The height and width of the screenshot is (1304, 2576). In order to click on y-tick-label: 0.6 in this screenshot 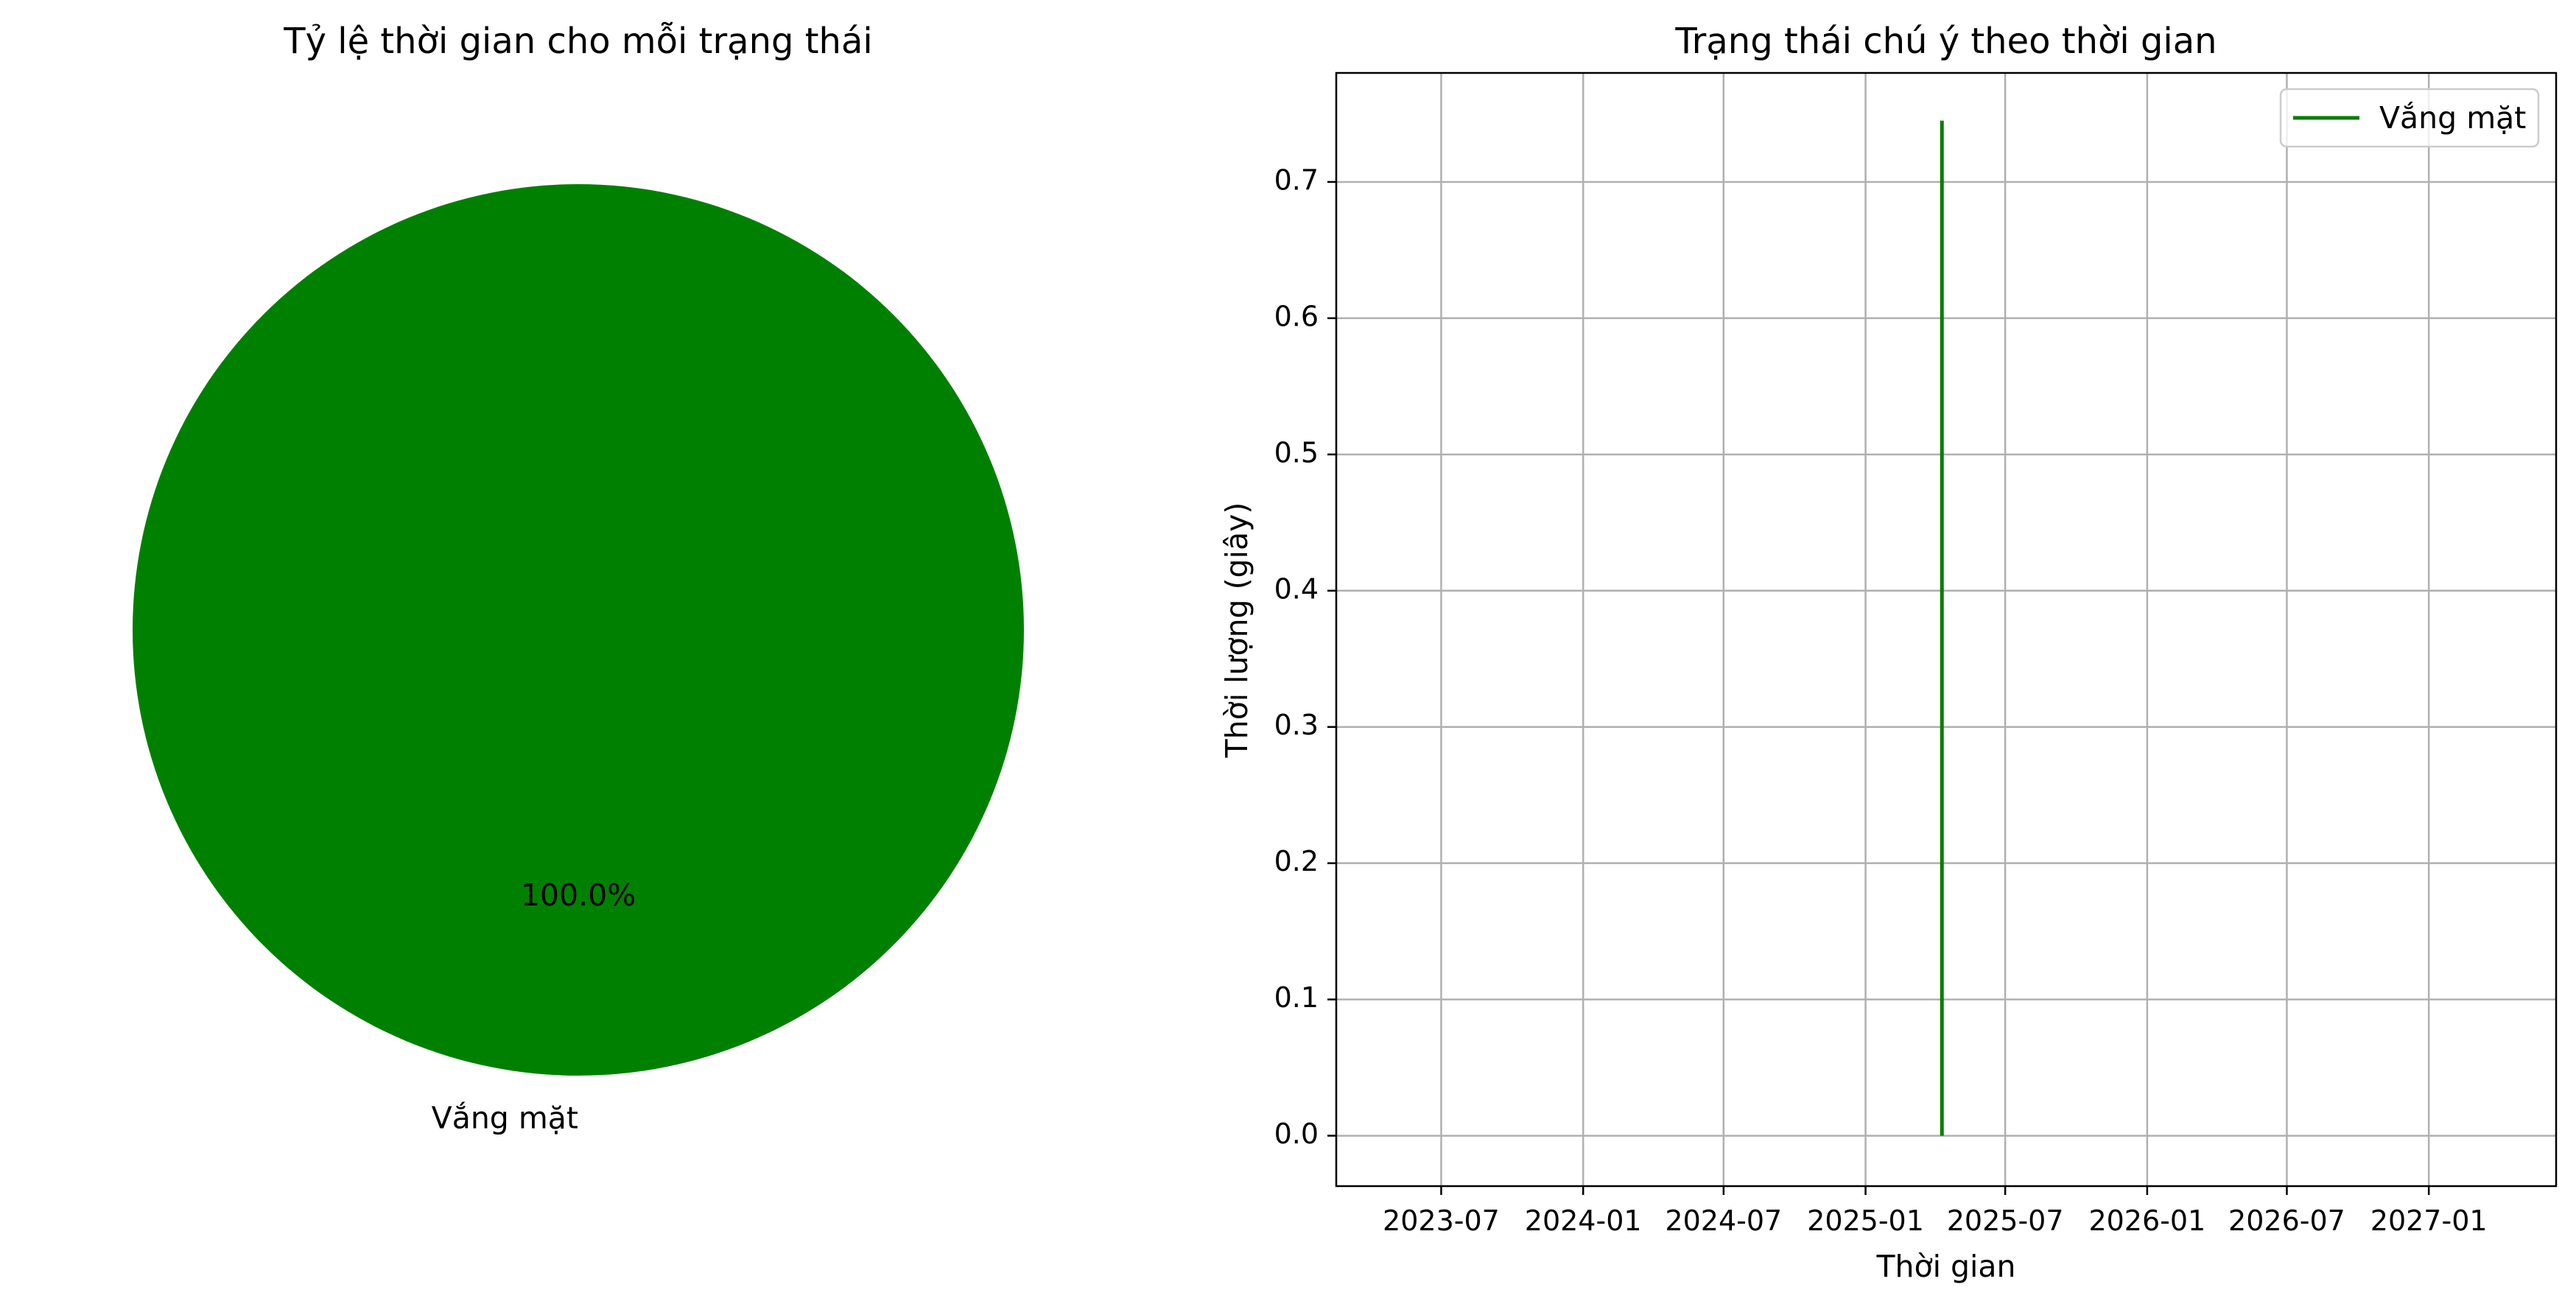, I will do `click(1296, 316)`.